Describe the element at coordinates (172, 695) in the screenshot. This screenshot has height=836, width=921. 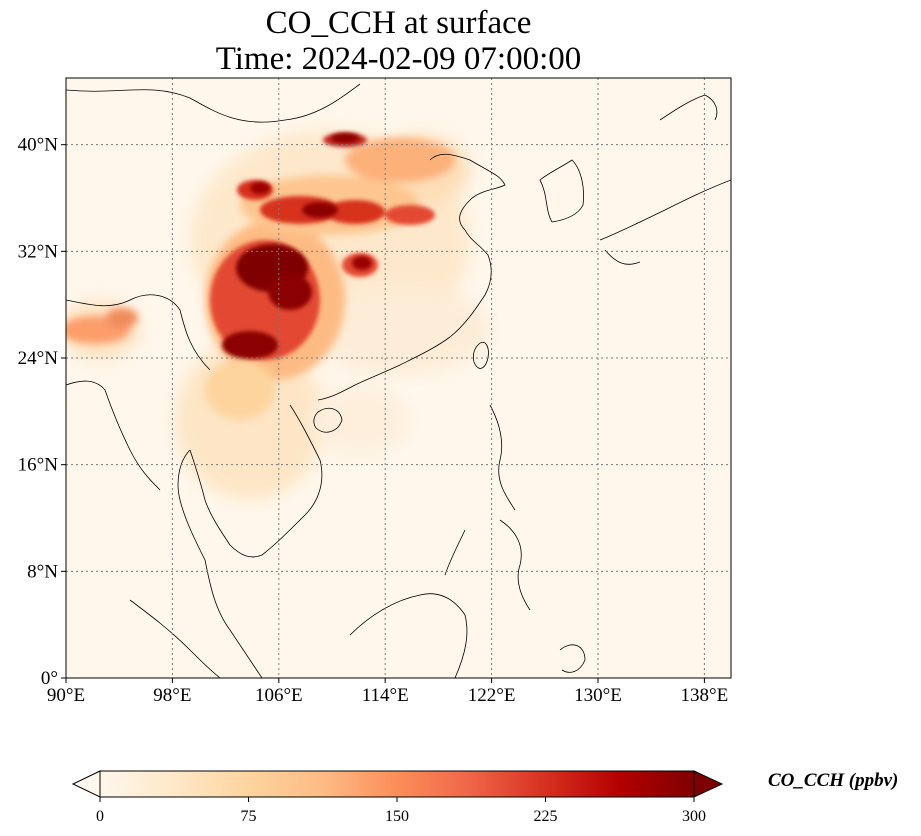
I see `lon-tick-label: 98°E` at that location.